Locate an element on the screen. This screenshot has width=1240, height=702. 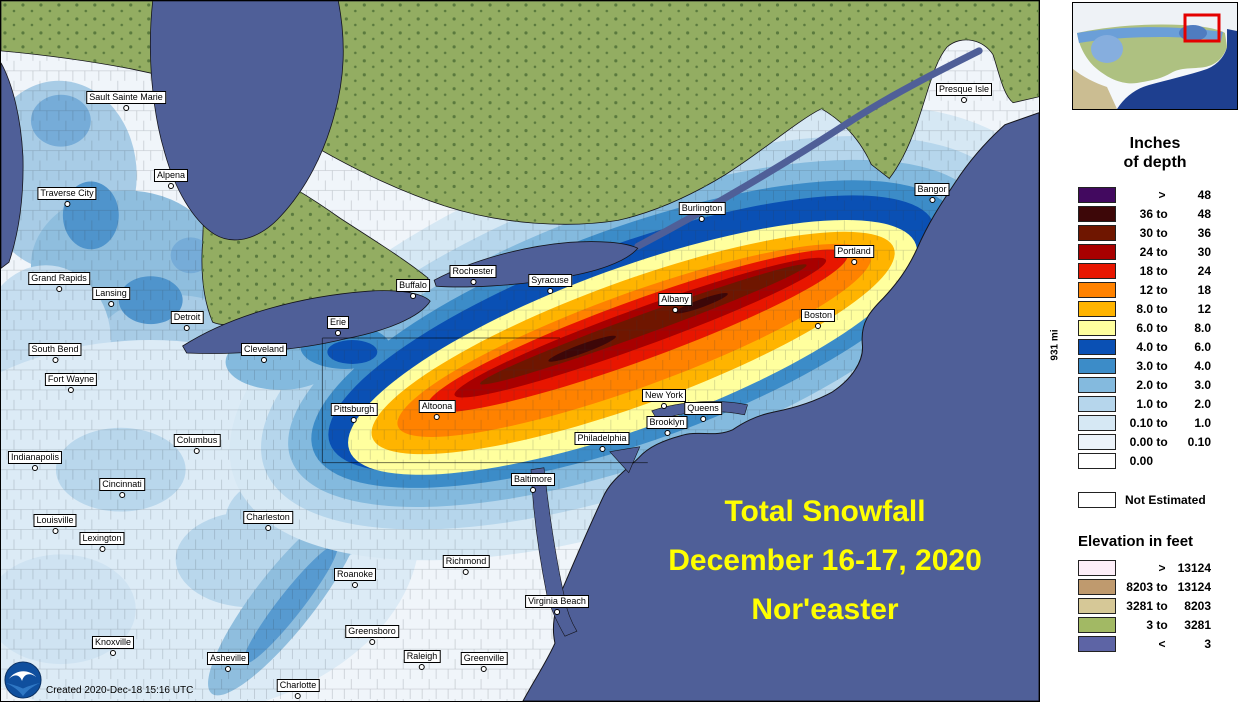
legend-row: >48 is located at coordinates (1159, 194).